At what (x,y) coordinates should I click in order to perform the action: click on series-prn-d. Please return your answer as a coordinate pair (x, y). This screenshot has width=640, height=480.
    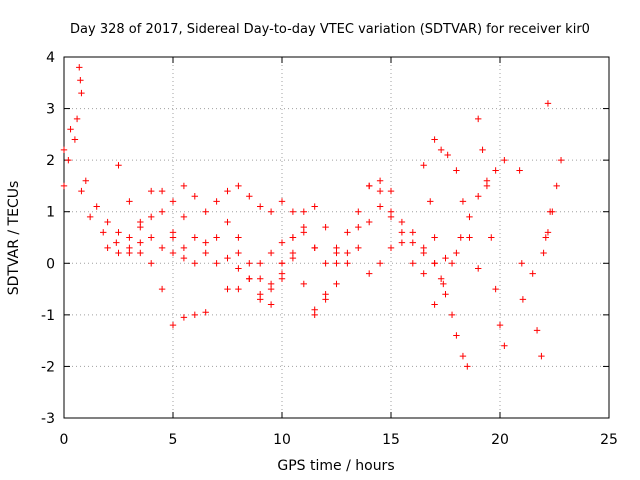
    Looking at the image, I should click on (156, 214).